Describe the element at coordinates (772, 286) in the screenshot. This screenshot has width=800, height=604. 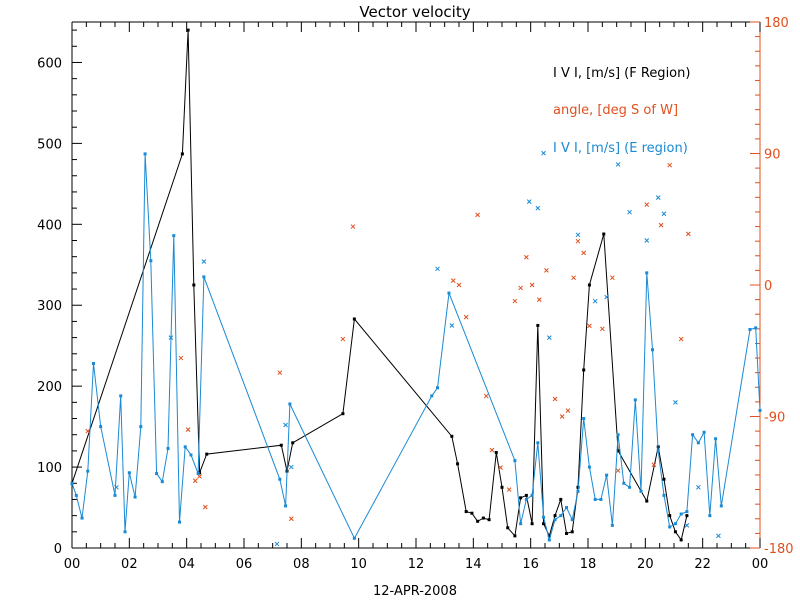
I see `y-axis-right: -180 -90 0 90 180` at that location.